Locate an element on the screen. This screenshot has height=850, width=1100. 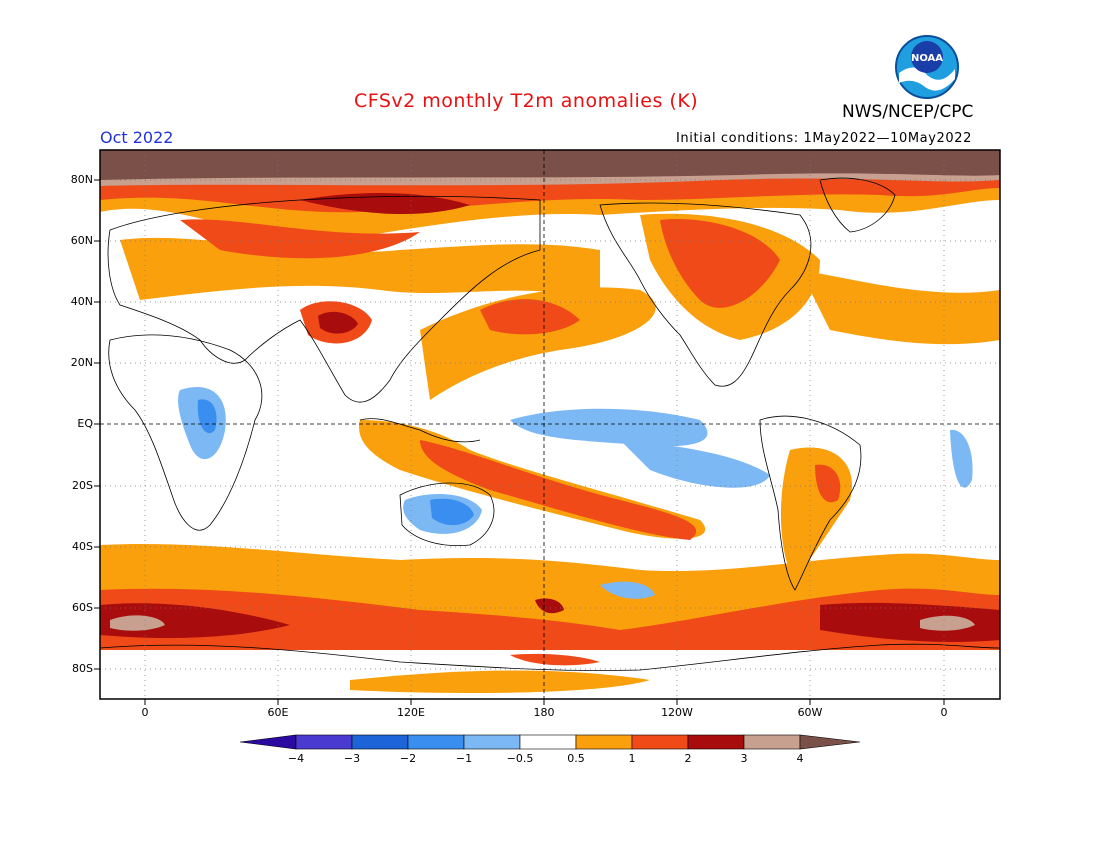
lon-label-60e: 60E is located at coordinates (278, 712).